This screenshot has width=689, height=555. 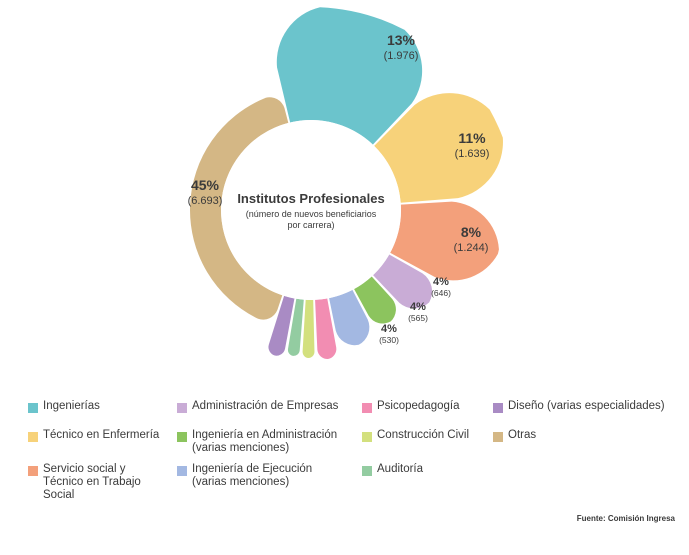 I want to click on legend-item-psicopedagogia: Psicopedagogía, so click(x=410, y=406).